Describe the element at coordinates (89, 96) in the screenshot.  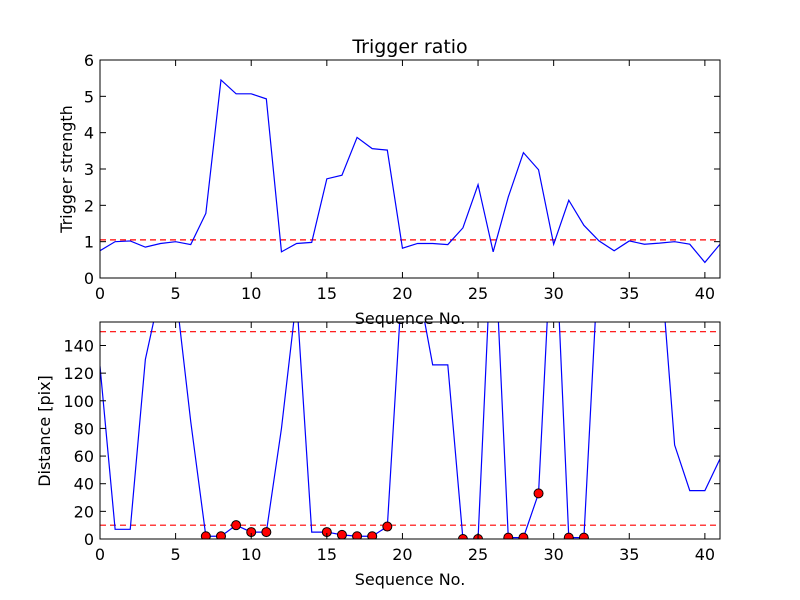
I see `y-tick-label: 5` at that location.